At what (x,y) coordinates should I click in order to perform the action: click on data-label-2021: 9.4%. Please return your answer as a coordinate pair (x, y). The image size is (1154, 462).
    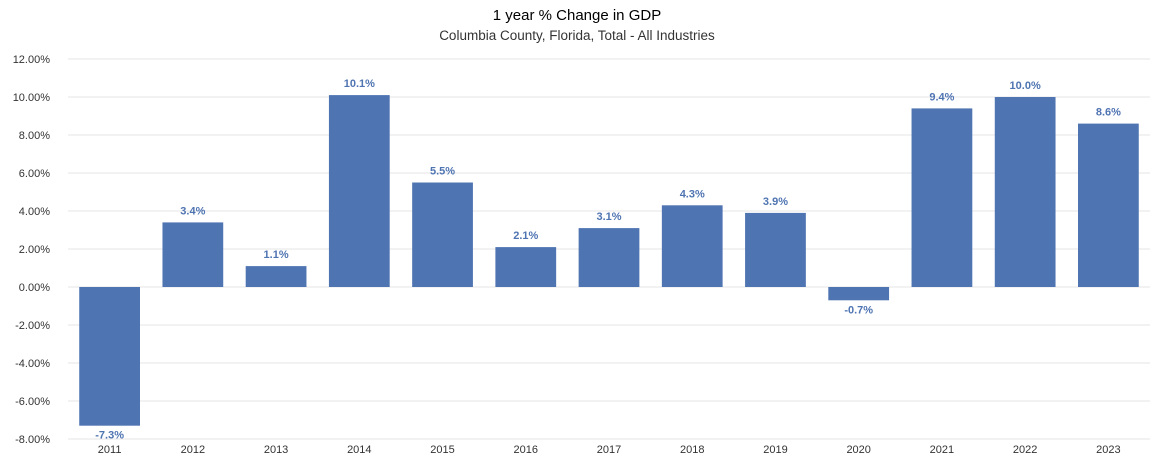
    Looking at the image, I should click on (941, 97).